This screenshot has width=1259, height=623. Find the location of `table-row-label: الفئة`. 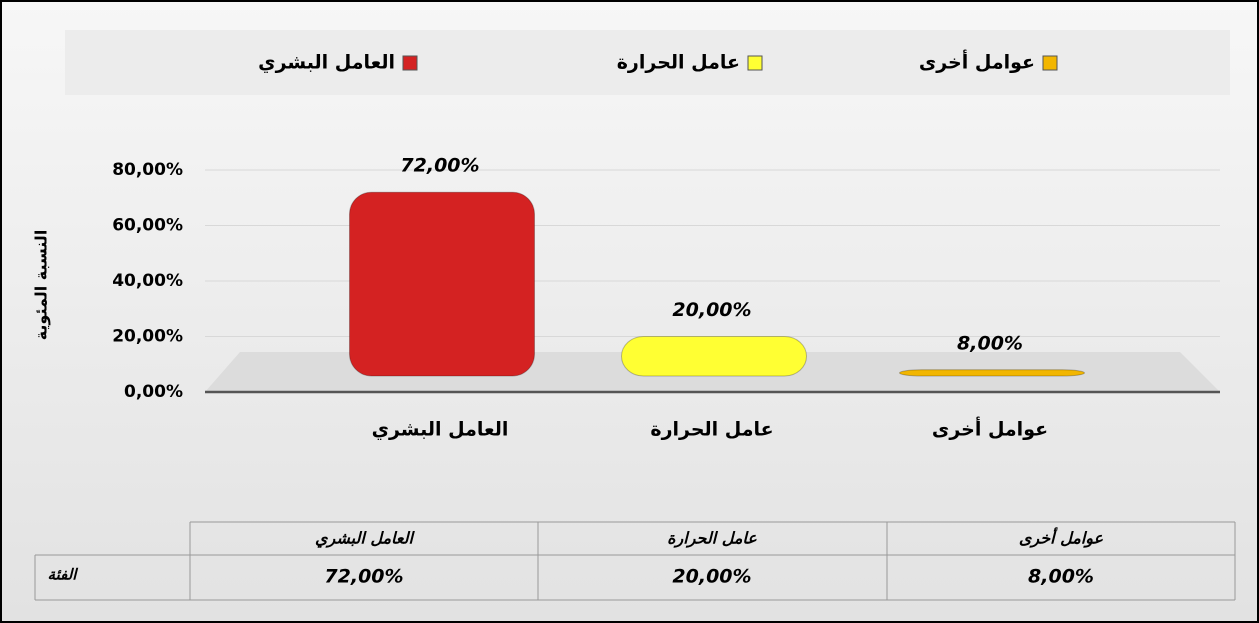

table-row-label: الفئة is located at coordinates (63, 575).